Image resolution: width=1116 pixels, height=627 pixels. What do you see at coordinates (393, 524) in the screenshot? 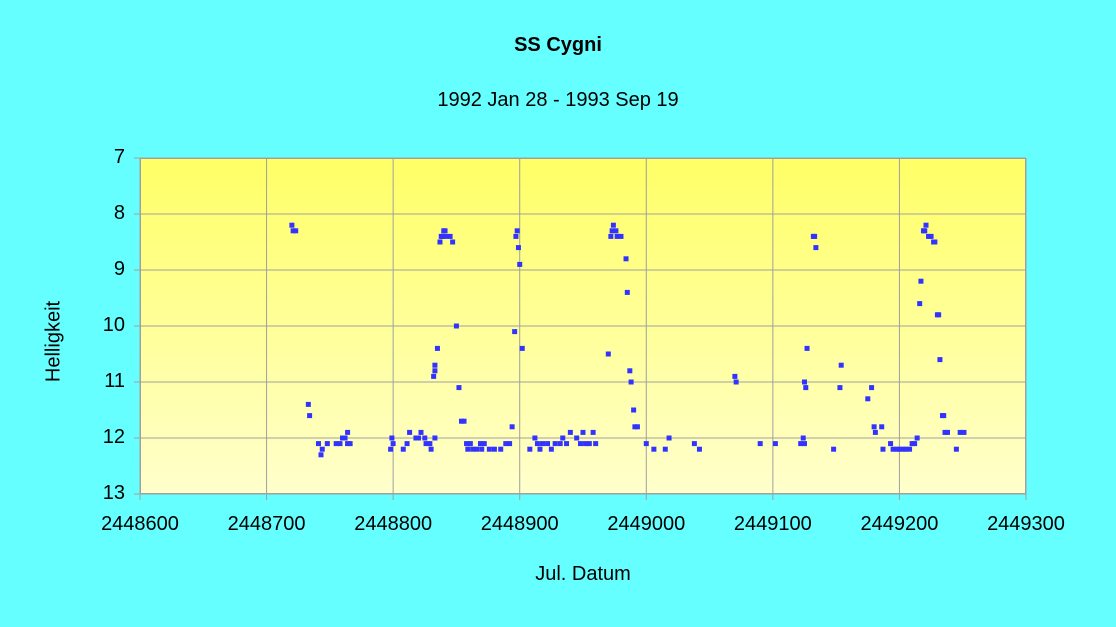
I see `x-tick-label: 2448800` at bounding box center [393, 524].